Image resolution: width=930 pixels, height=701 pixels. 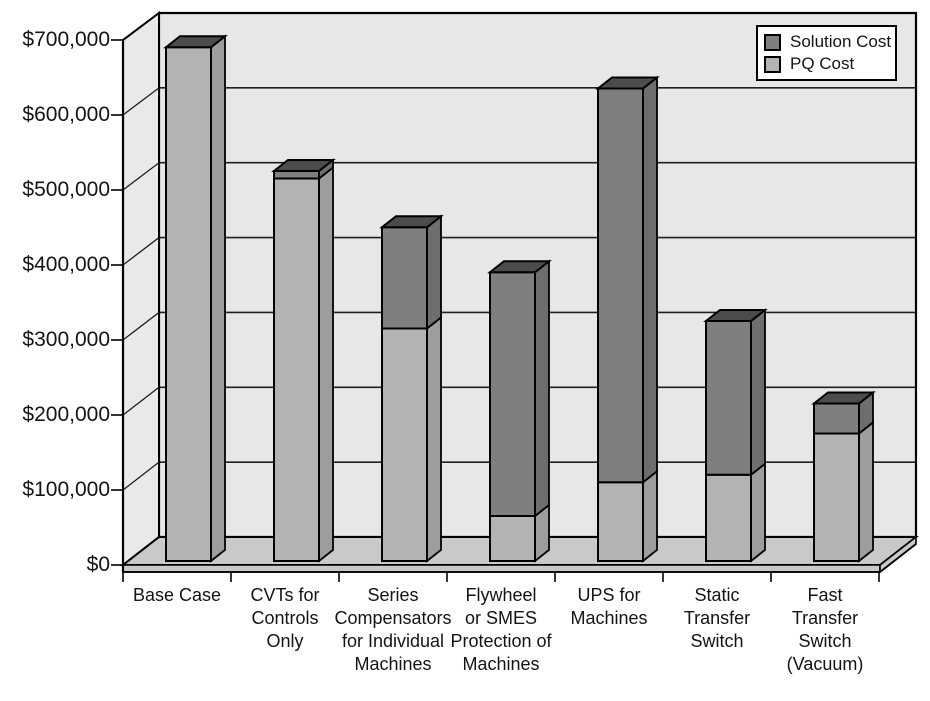 I want to click on bar-base-case, so click(x=195, y=298).